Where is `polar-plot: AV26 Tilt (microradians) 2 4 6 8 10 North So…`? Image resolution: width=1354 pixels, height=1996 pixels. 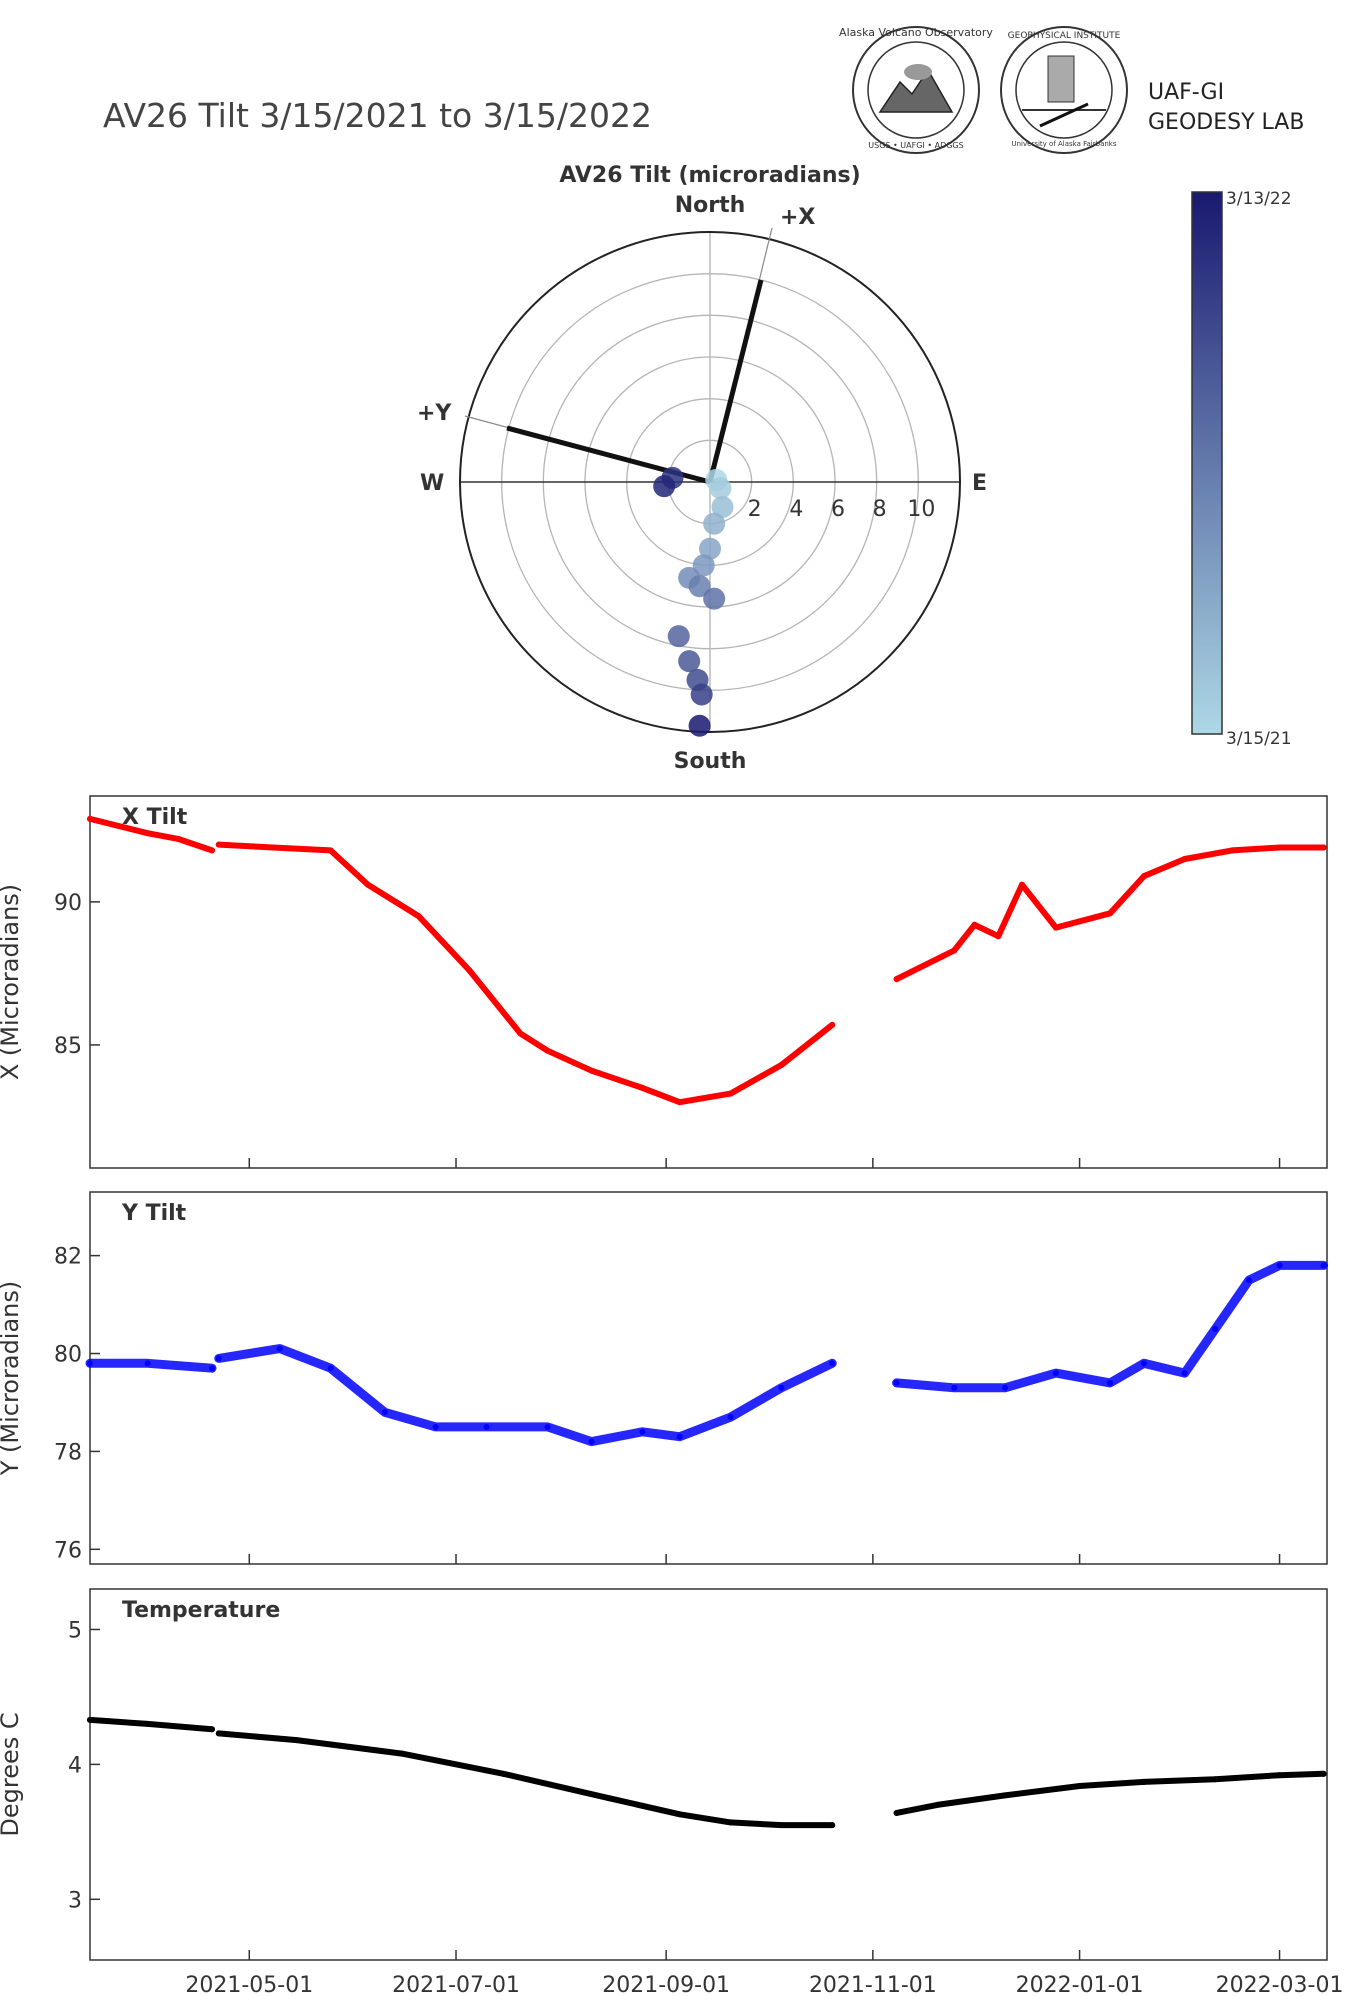
polar-plot: AV26 Tilt (microradians) 2 4 6 8 10 North So… is located at coordinates (702, 468).